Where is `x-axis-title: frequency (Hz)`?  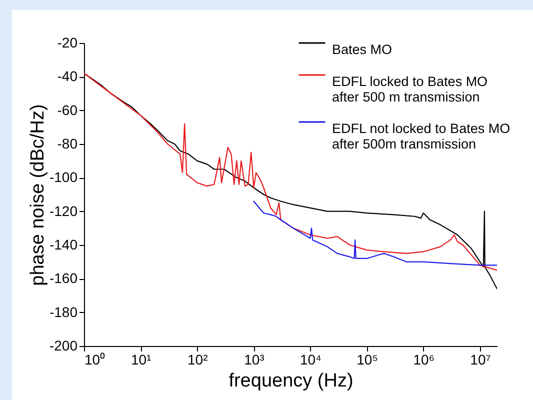
x-axis-title: frequency (Hz) is located at coordinates (291, 381).